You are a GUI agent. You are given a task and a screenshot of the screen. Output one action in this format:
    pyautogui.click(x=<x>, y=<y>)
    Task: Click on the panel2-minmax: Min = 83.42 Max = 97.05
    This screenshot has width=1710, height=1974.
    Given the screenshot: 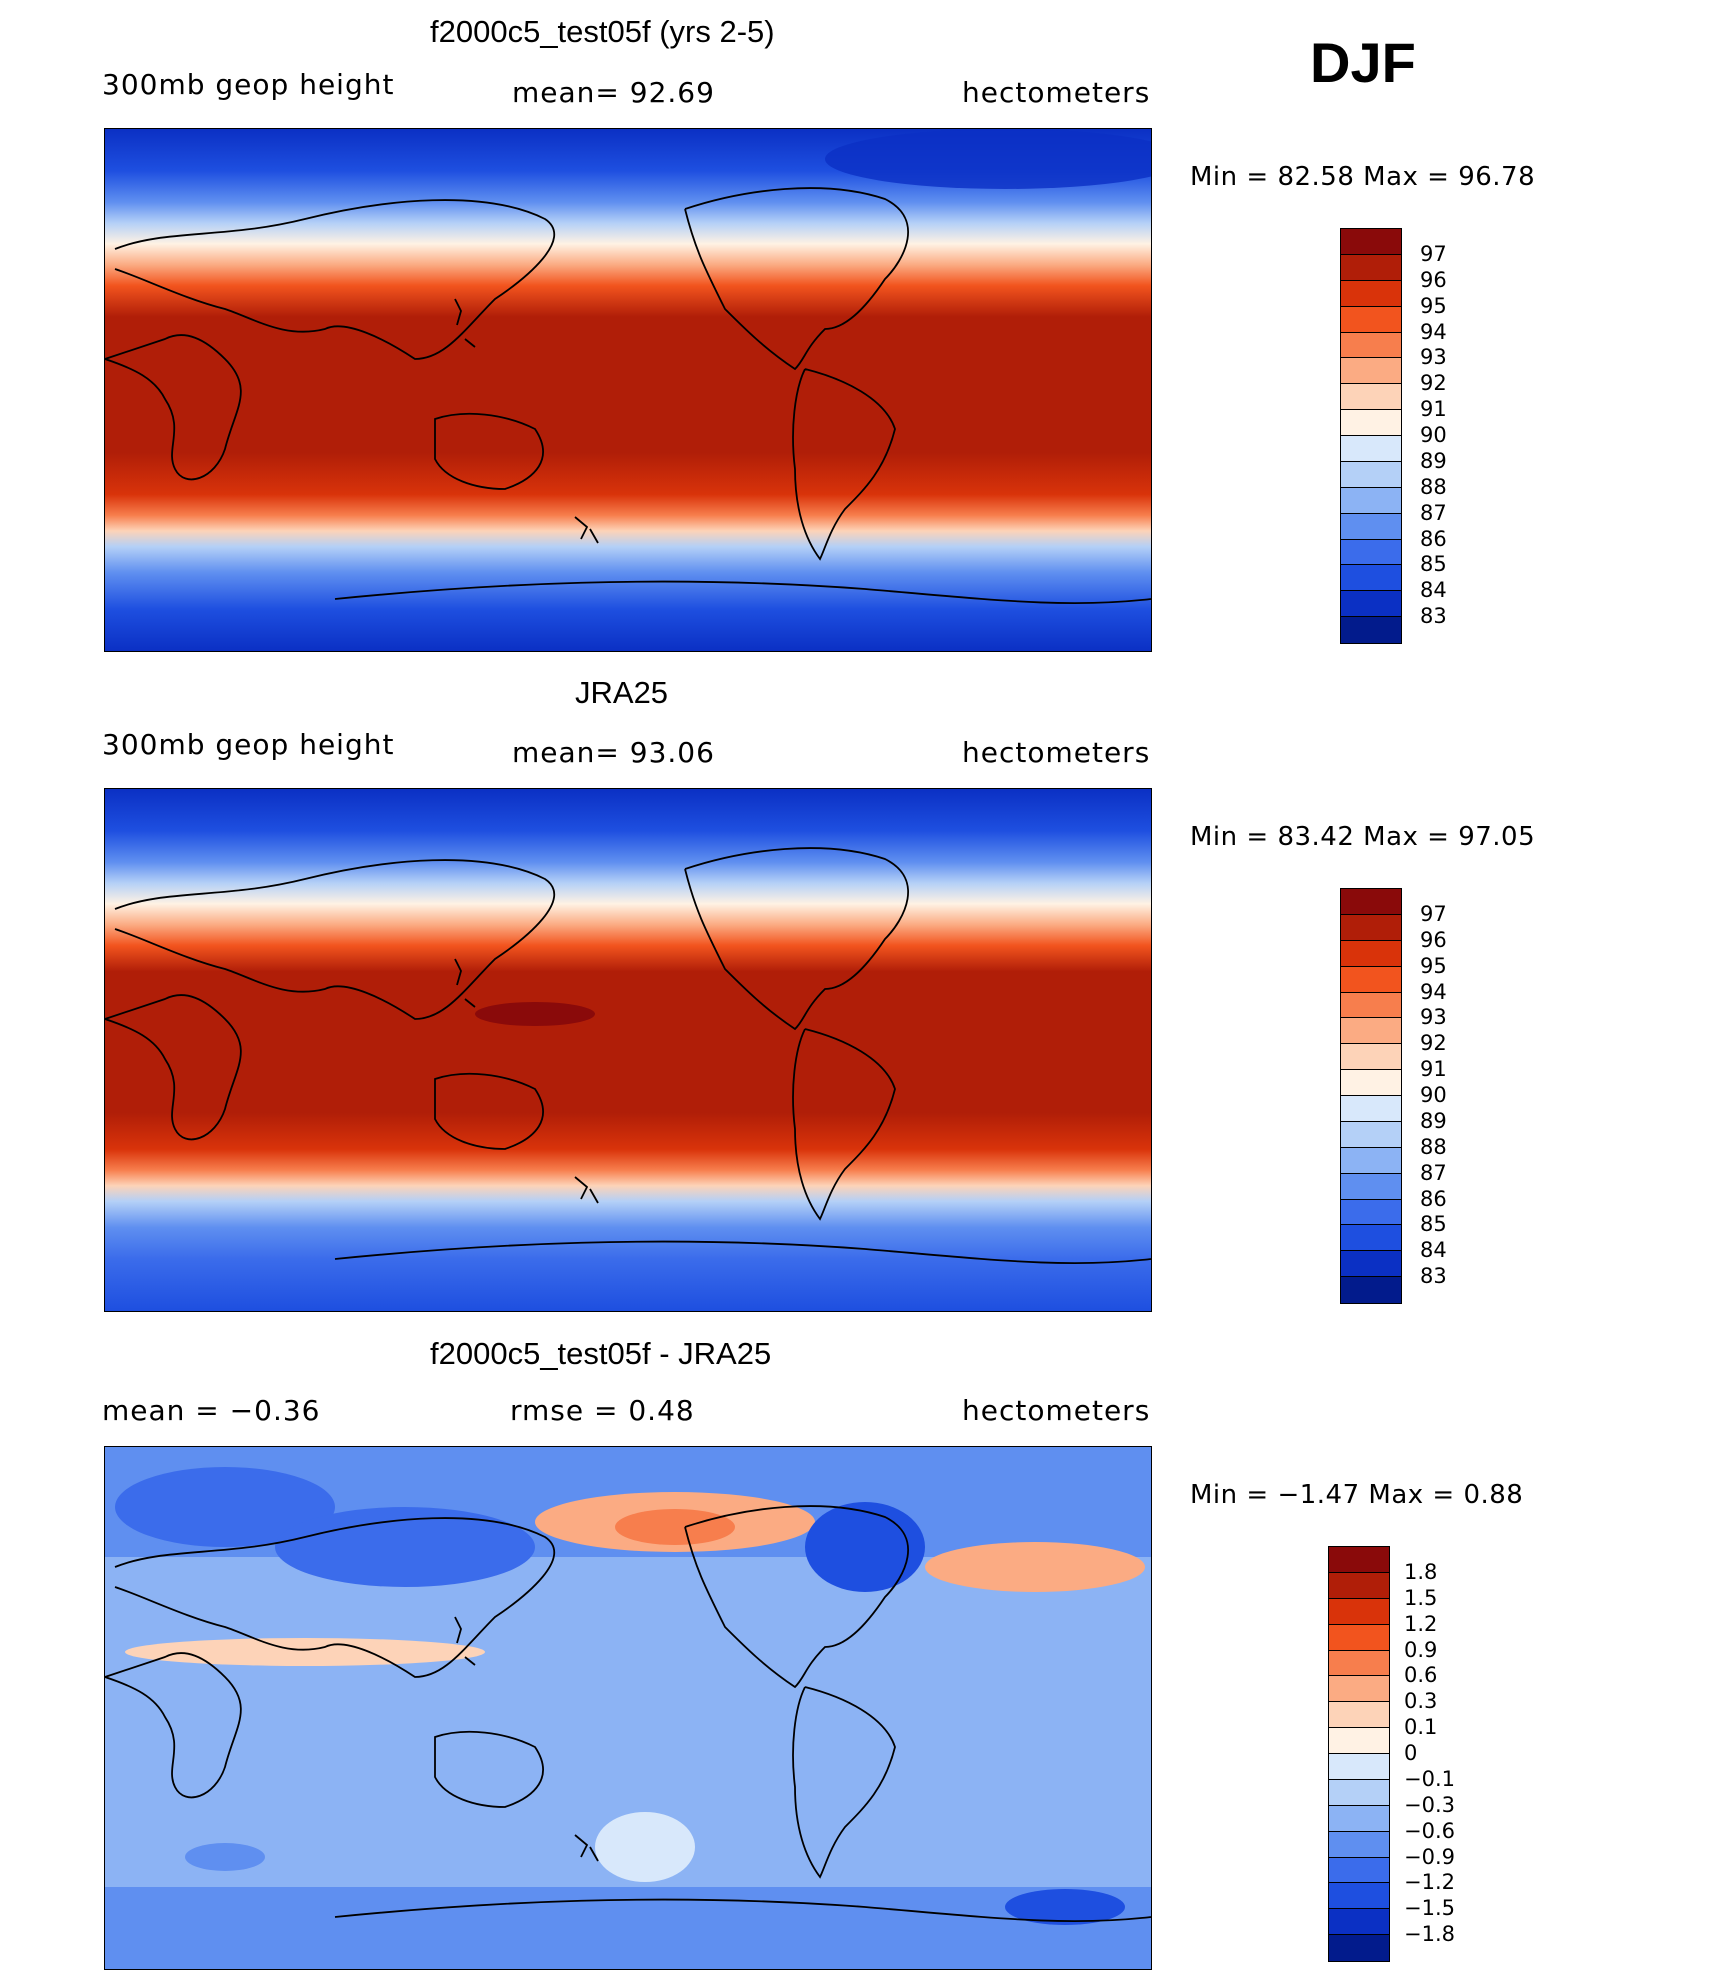 What is the action you would take?
    pyautogui.click(x=1363, y=837)
    